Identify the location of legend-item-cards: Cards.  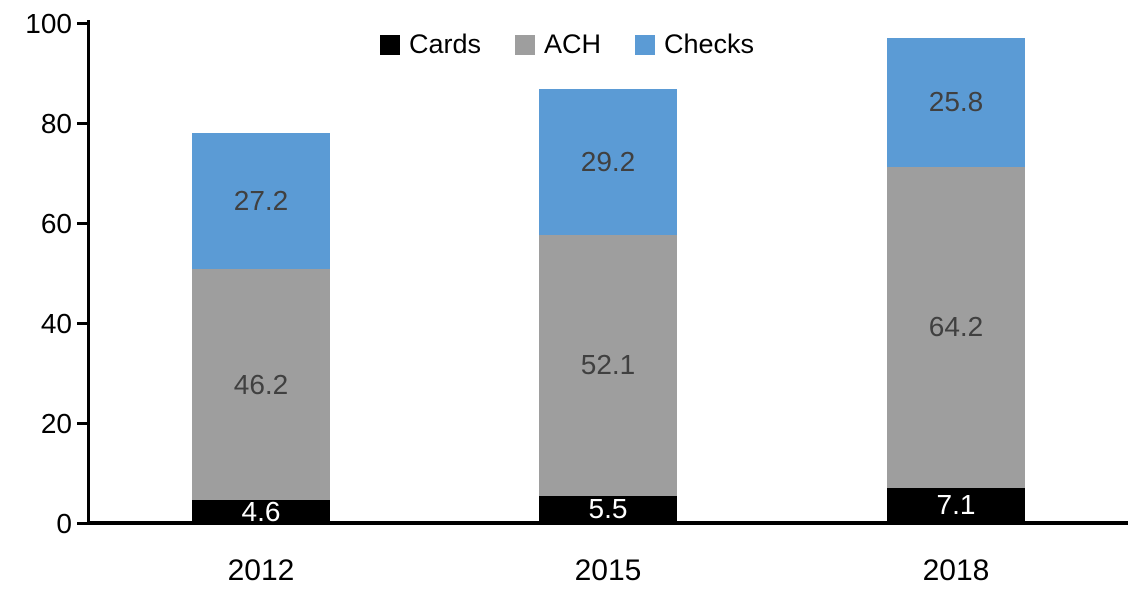
(430, 44).